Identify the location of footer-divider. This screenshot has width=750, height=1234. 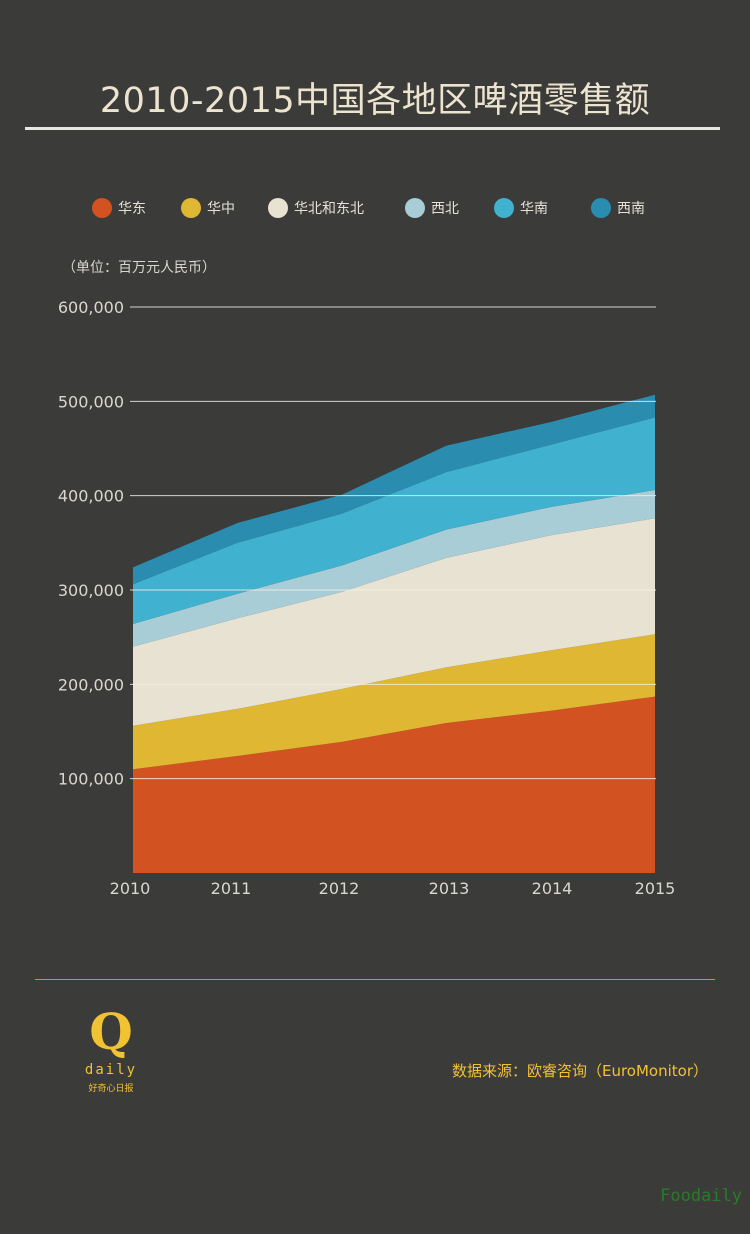
(375, 979).